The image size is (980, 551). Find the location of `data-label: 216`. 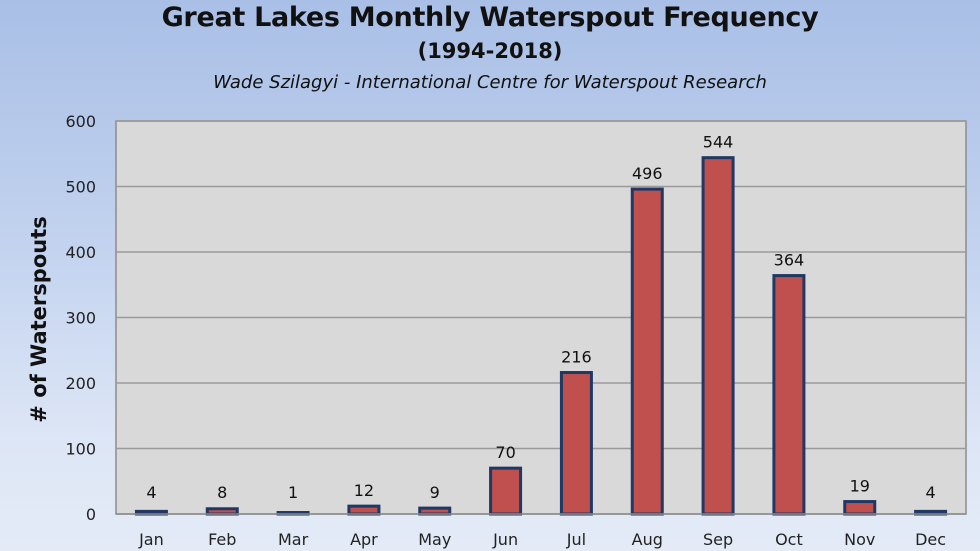

data-label: 216 is located at coordinates (576, 357).